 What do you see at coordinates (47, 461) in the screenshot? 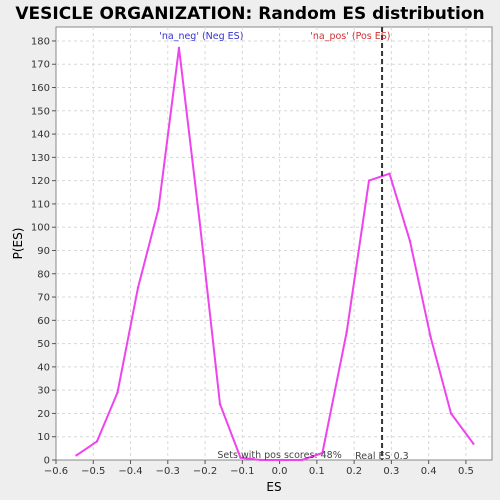
I see `y-tick-label: 0` at bounding box center [47, 461].